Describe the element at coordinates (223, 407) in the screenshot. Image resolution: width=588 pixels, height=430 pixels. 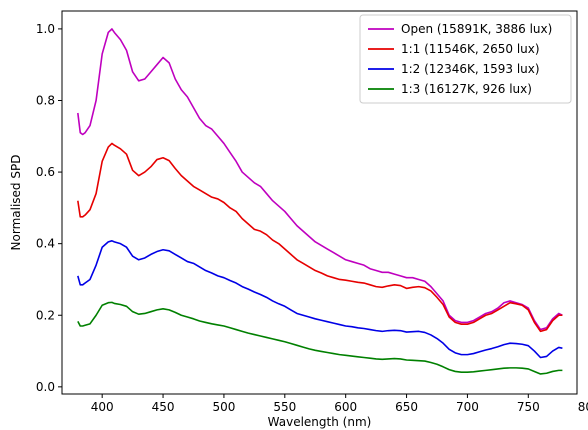
I see `x-tick-label: 500` at that location.